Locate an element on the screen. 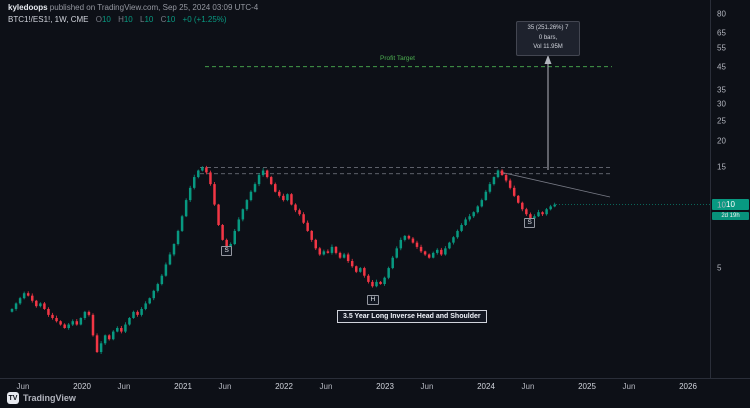  right-shoulder-marker: S is located at coordinates (530, 223).